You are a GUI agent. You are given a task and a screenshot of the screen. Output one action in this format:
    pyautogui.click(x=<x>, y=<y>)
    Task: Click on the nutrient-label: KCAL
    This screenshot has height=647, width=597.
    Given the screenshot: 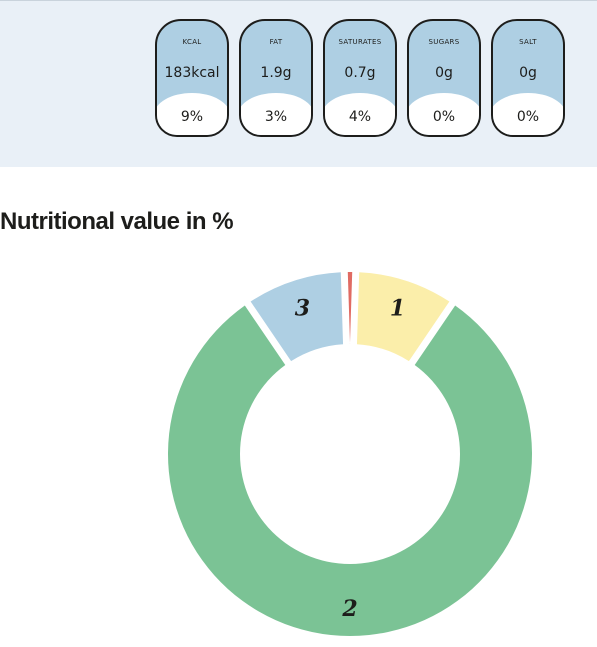 What is the action you would take?
    pyautogui.click(x=192, y=42)
    